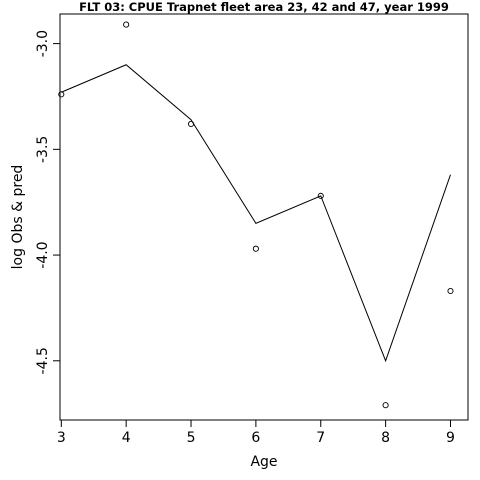 The height and width of the screenshot is (480, 480). Describe the element at coordinates (255, 438) in the screenshot. I see `x-tick-label: 6` at that location.